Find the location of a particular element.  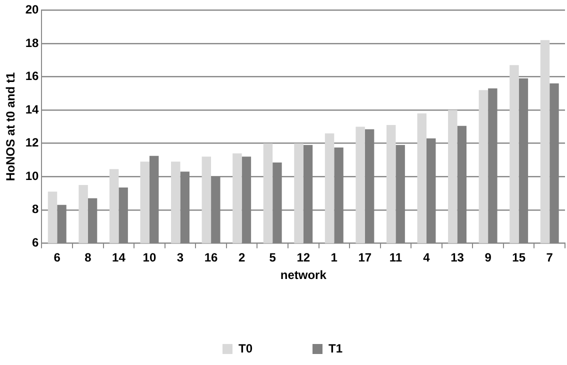

y-tick-label: 8 is located at coordinates (36, 209).